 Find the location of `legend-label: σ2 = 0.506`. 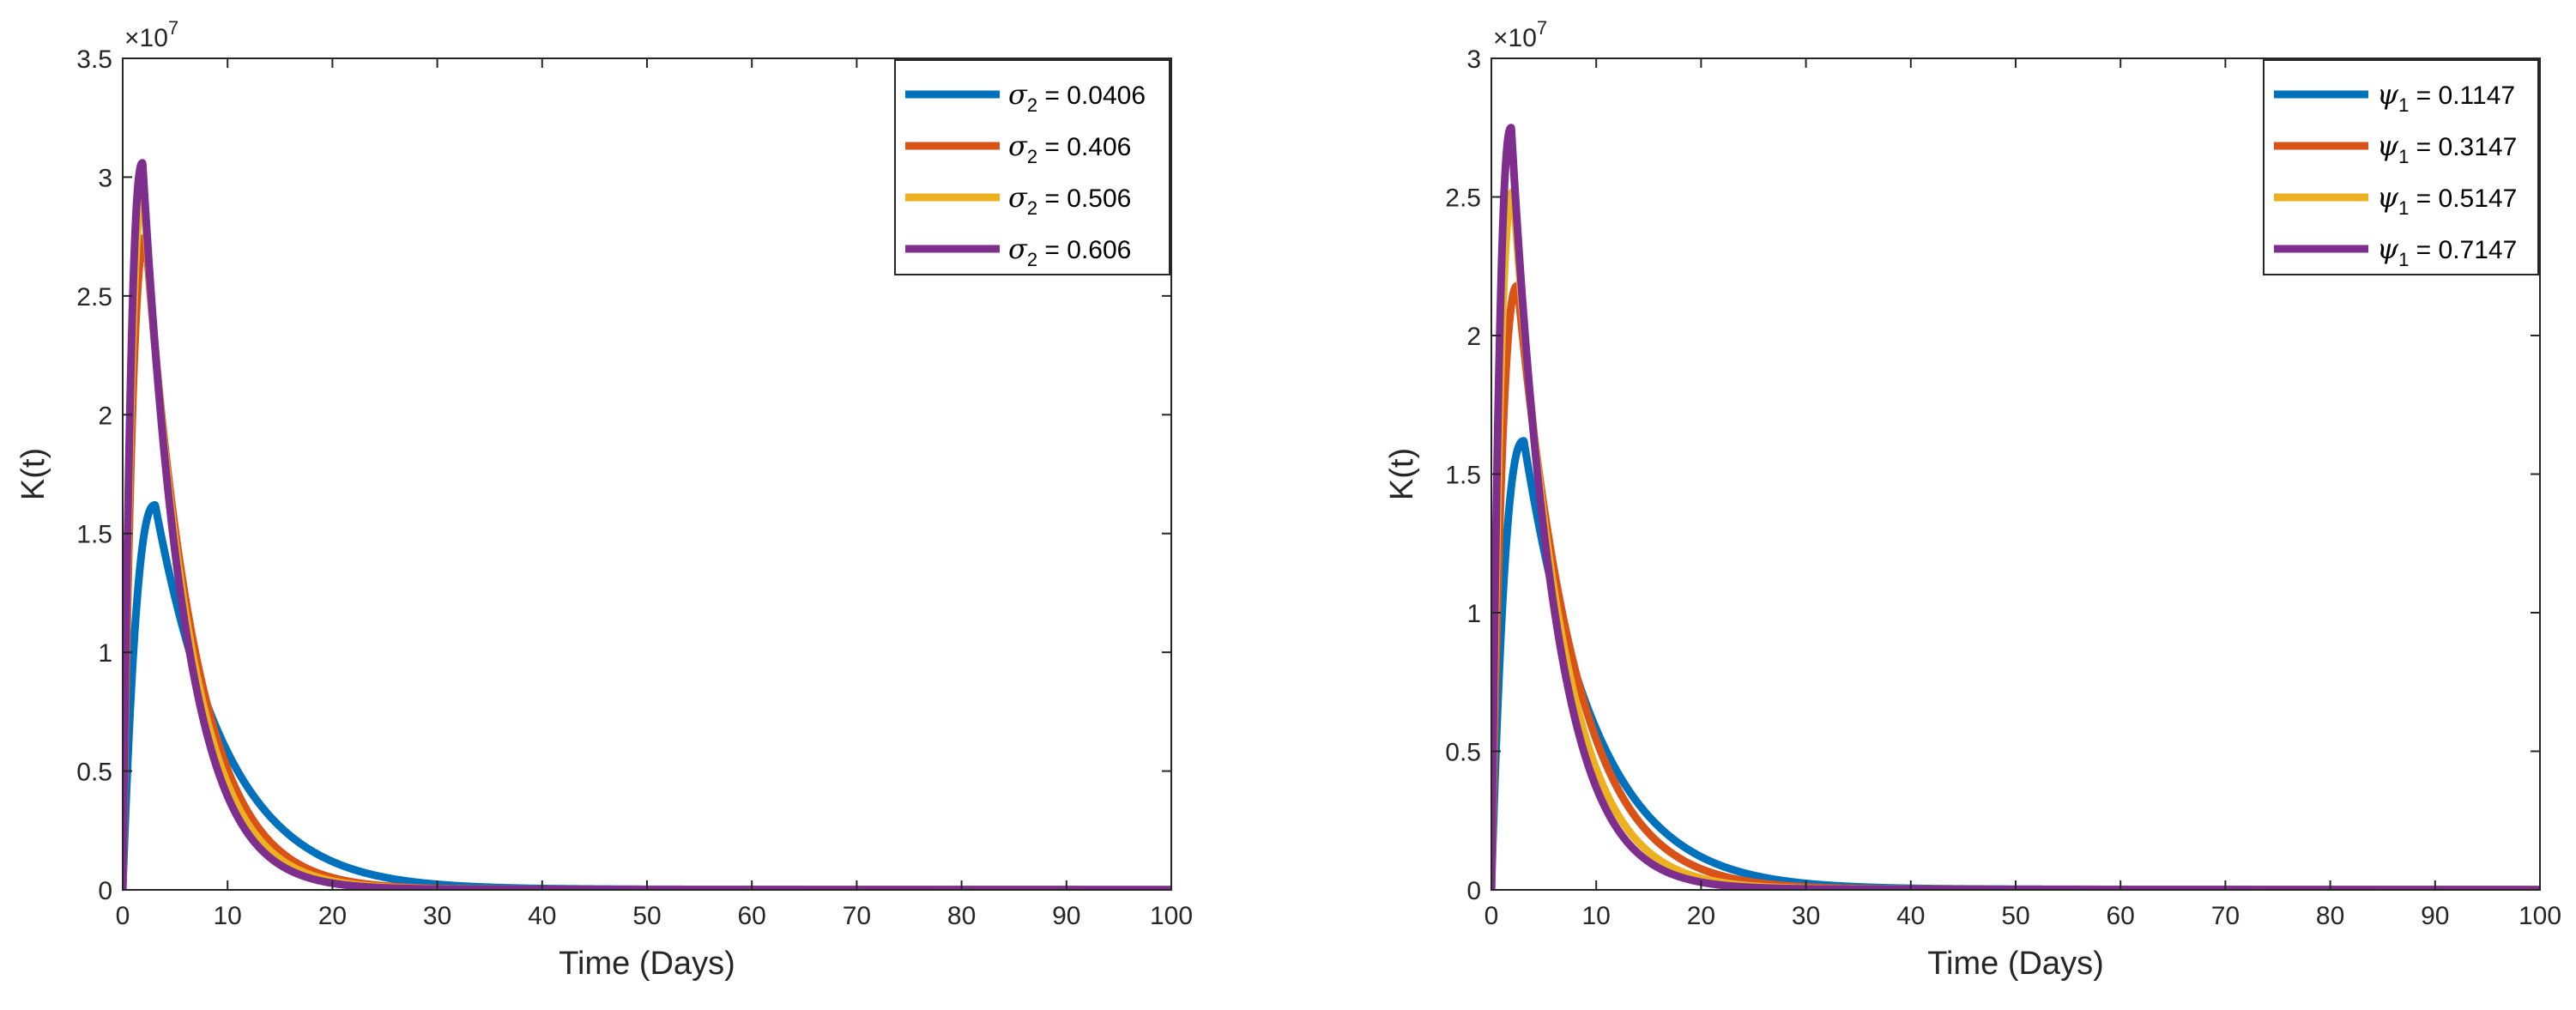

legend-label: σ2 = 0.506 is located at coordinates (1069, 200).